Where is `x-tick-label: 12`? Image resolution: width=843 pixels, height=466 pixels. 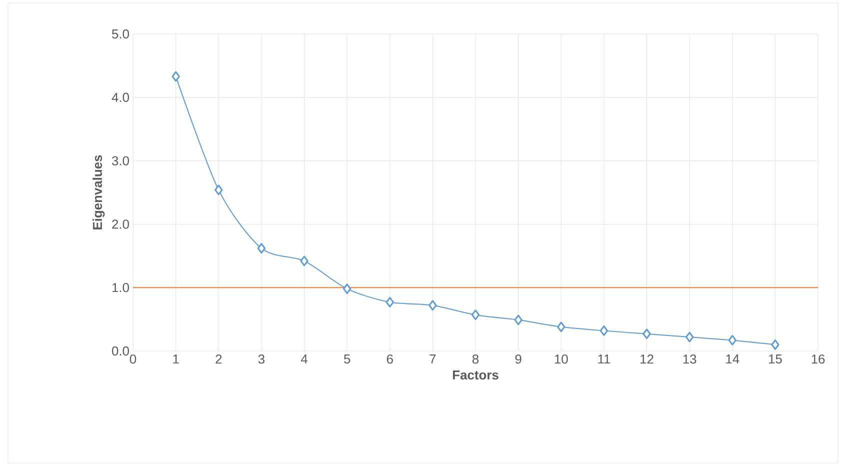 x-tick-label: 12 is located at coordinates (647, 359).